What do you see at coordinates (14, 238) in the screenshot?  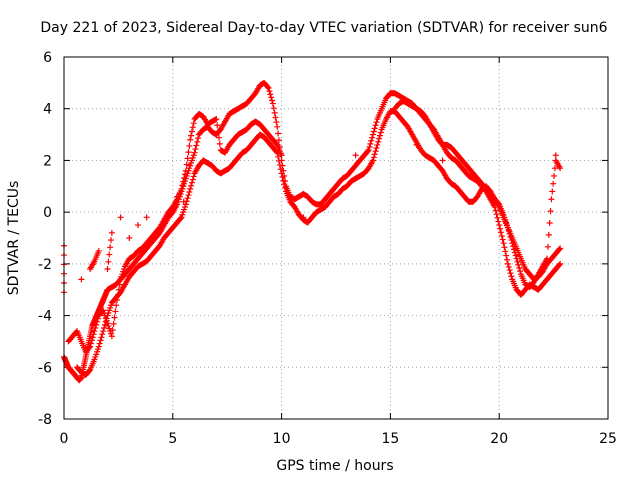 I see `y-axis-label: SDTVAR / TECUs` at bounding box center [14, 238].